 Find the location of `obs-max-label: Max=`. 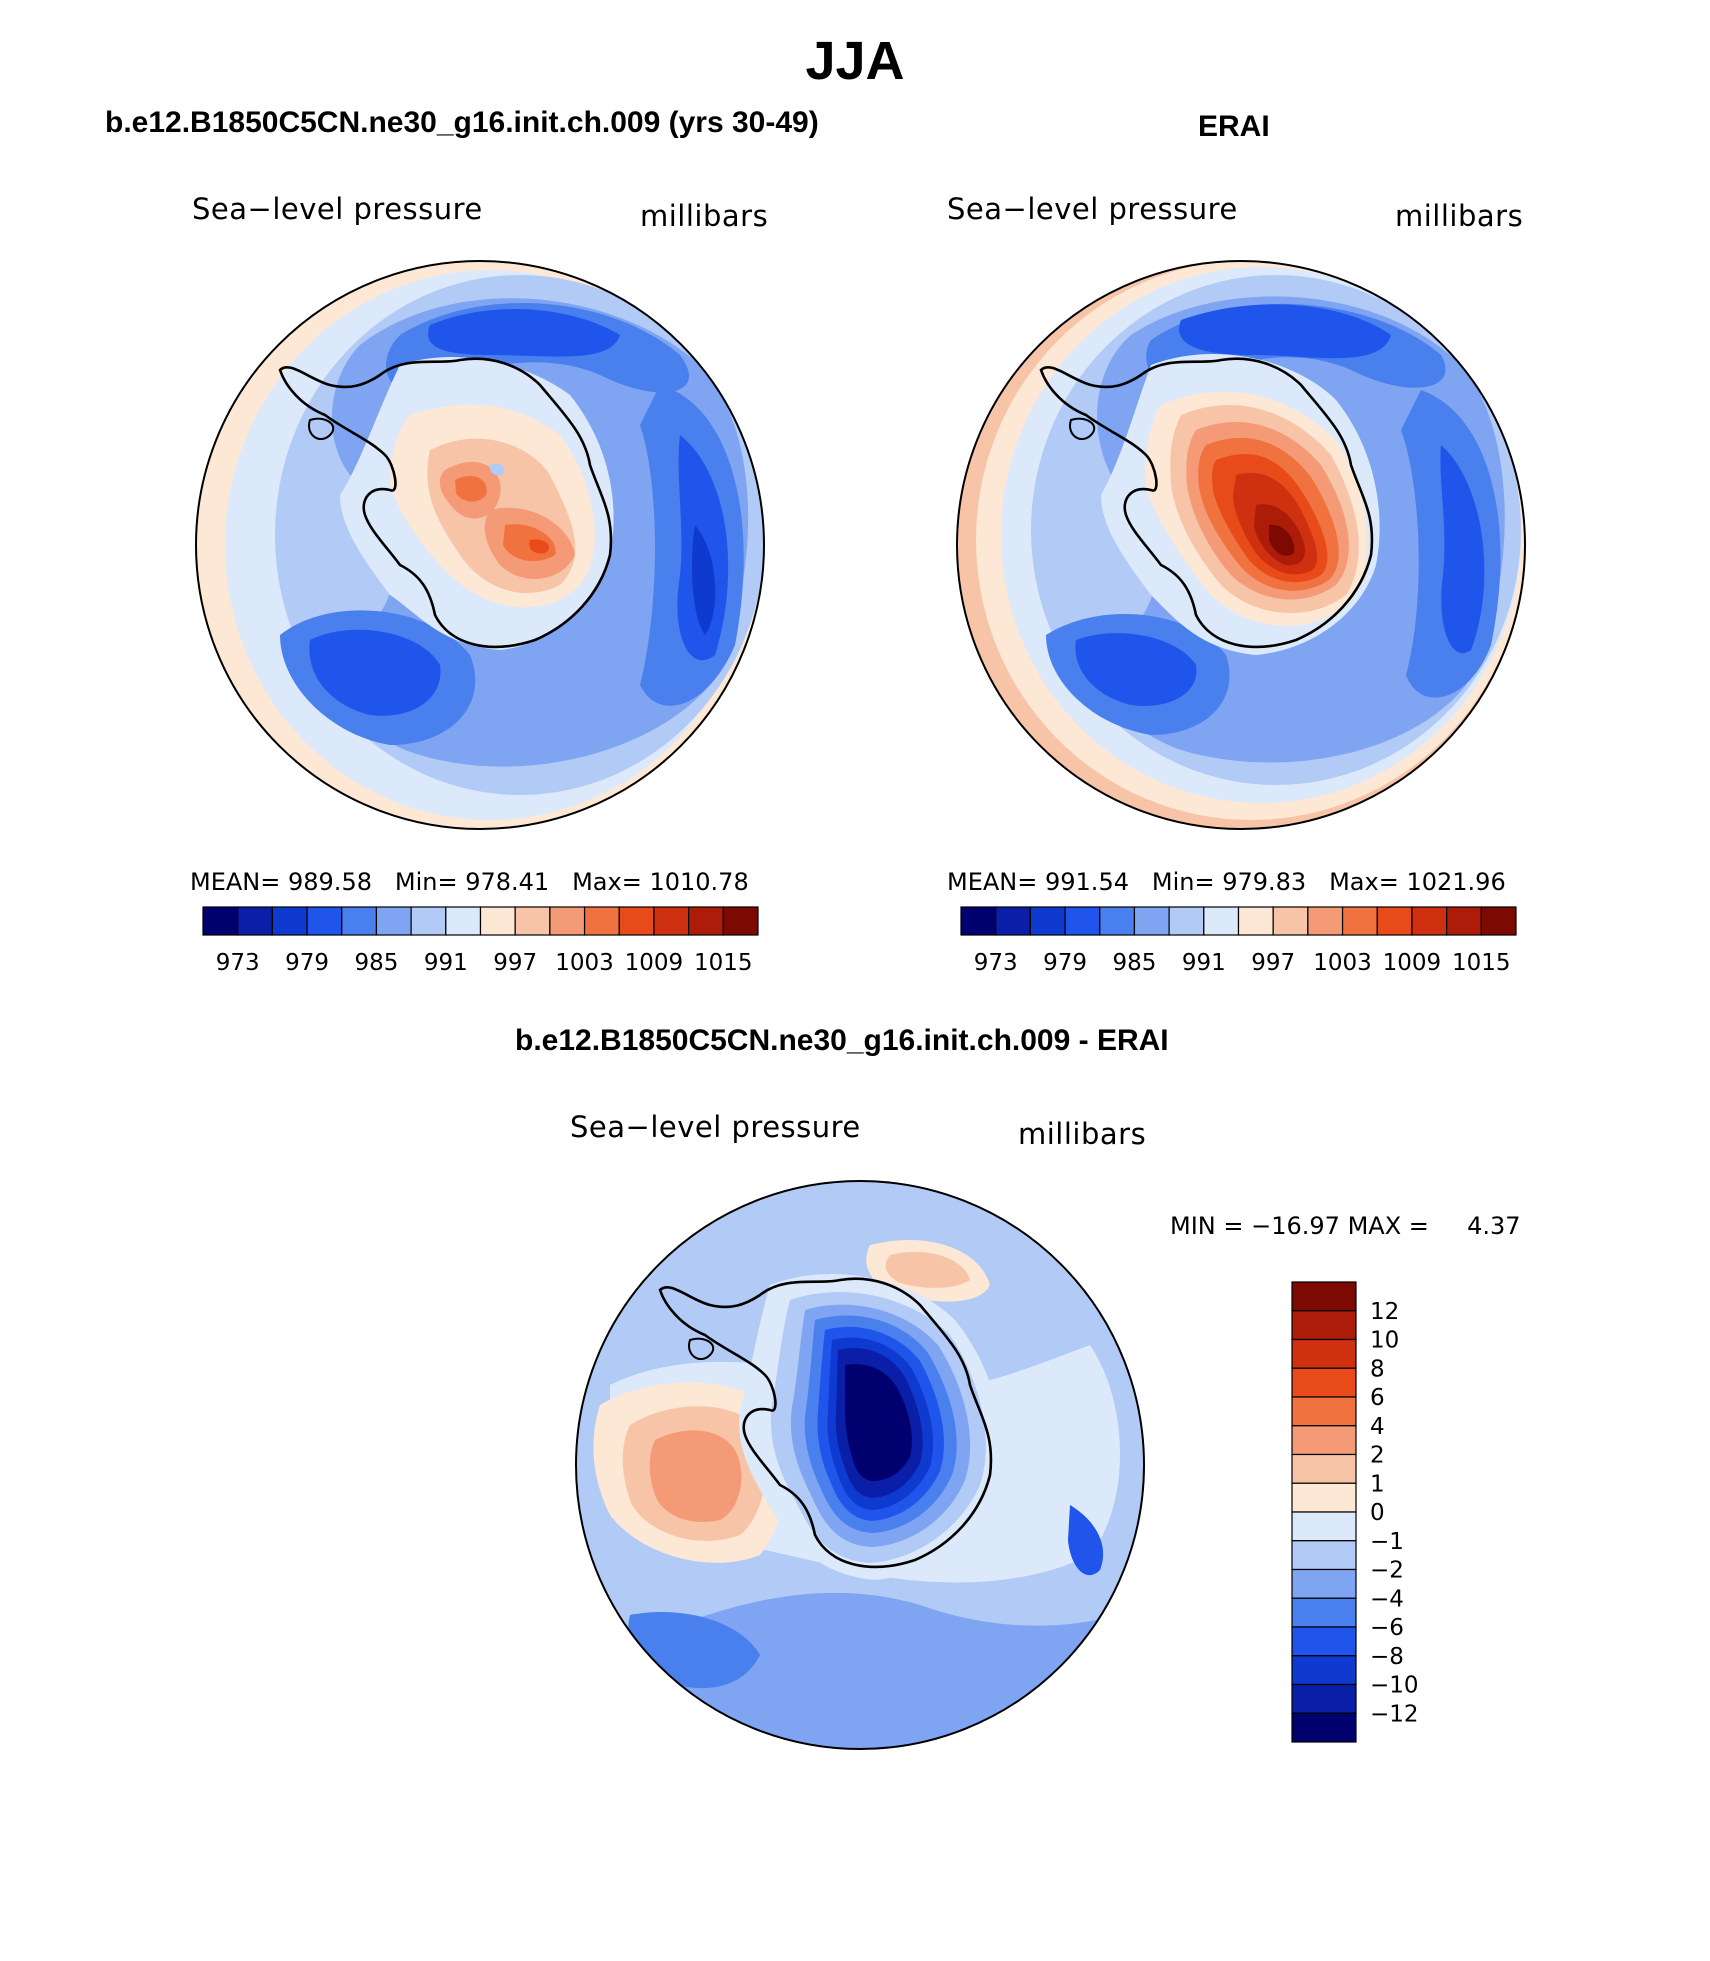

obs-max-label: Max= is located at coordinates (1364, 882).